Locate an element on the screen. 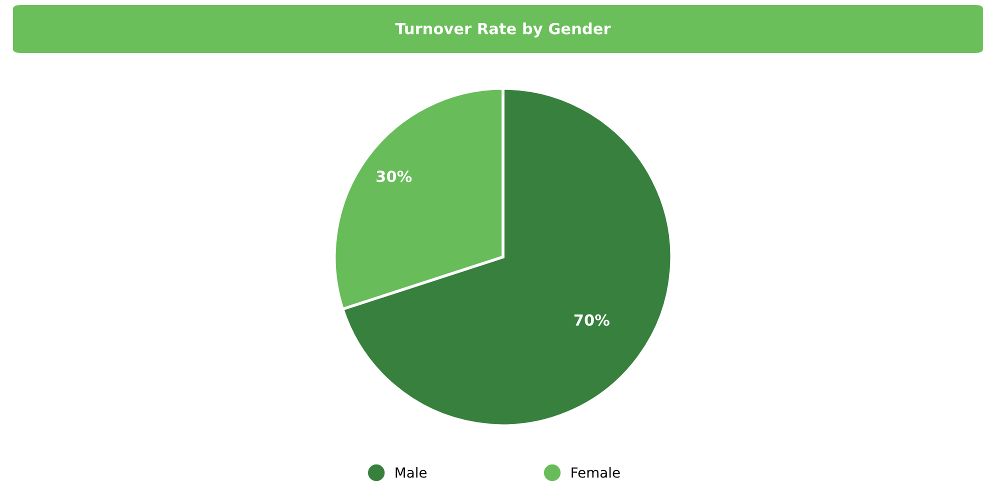 The image size is (983, 493). chart-title: Turnover Rate by Gender is located at coordinates (503, 30).